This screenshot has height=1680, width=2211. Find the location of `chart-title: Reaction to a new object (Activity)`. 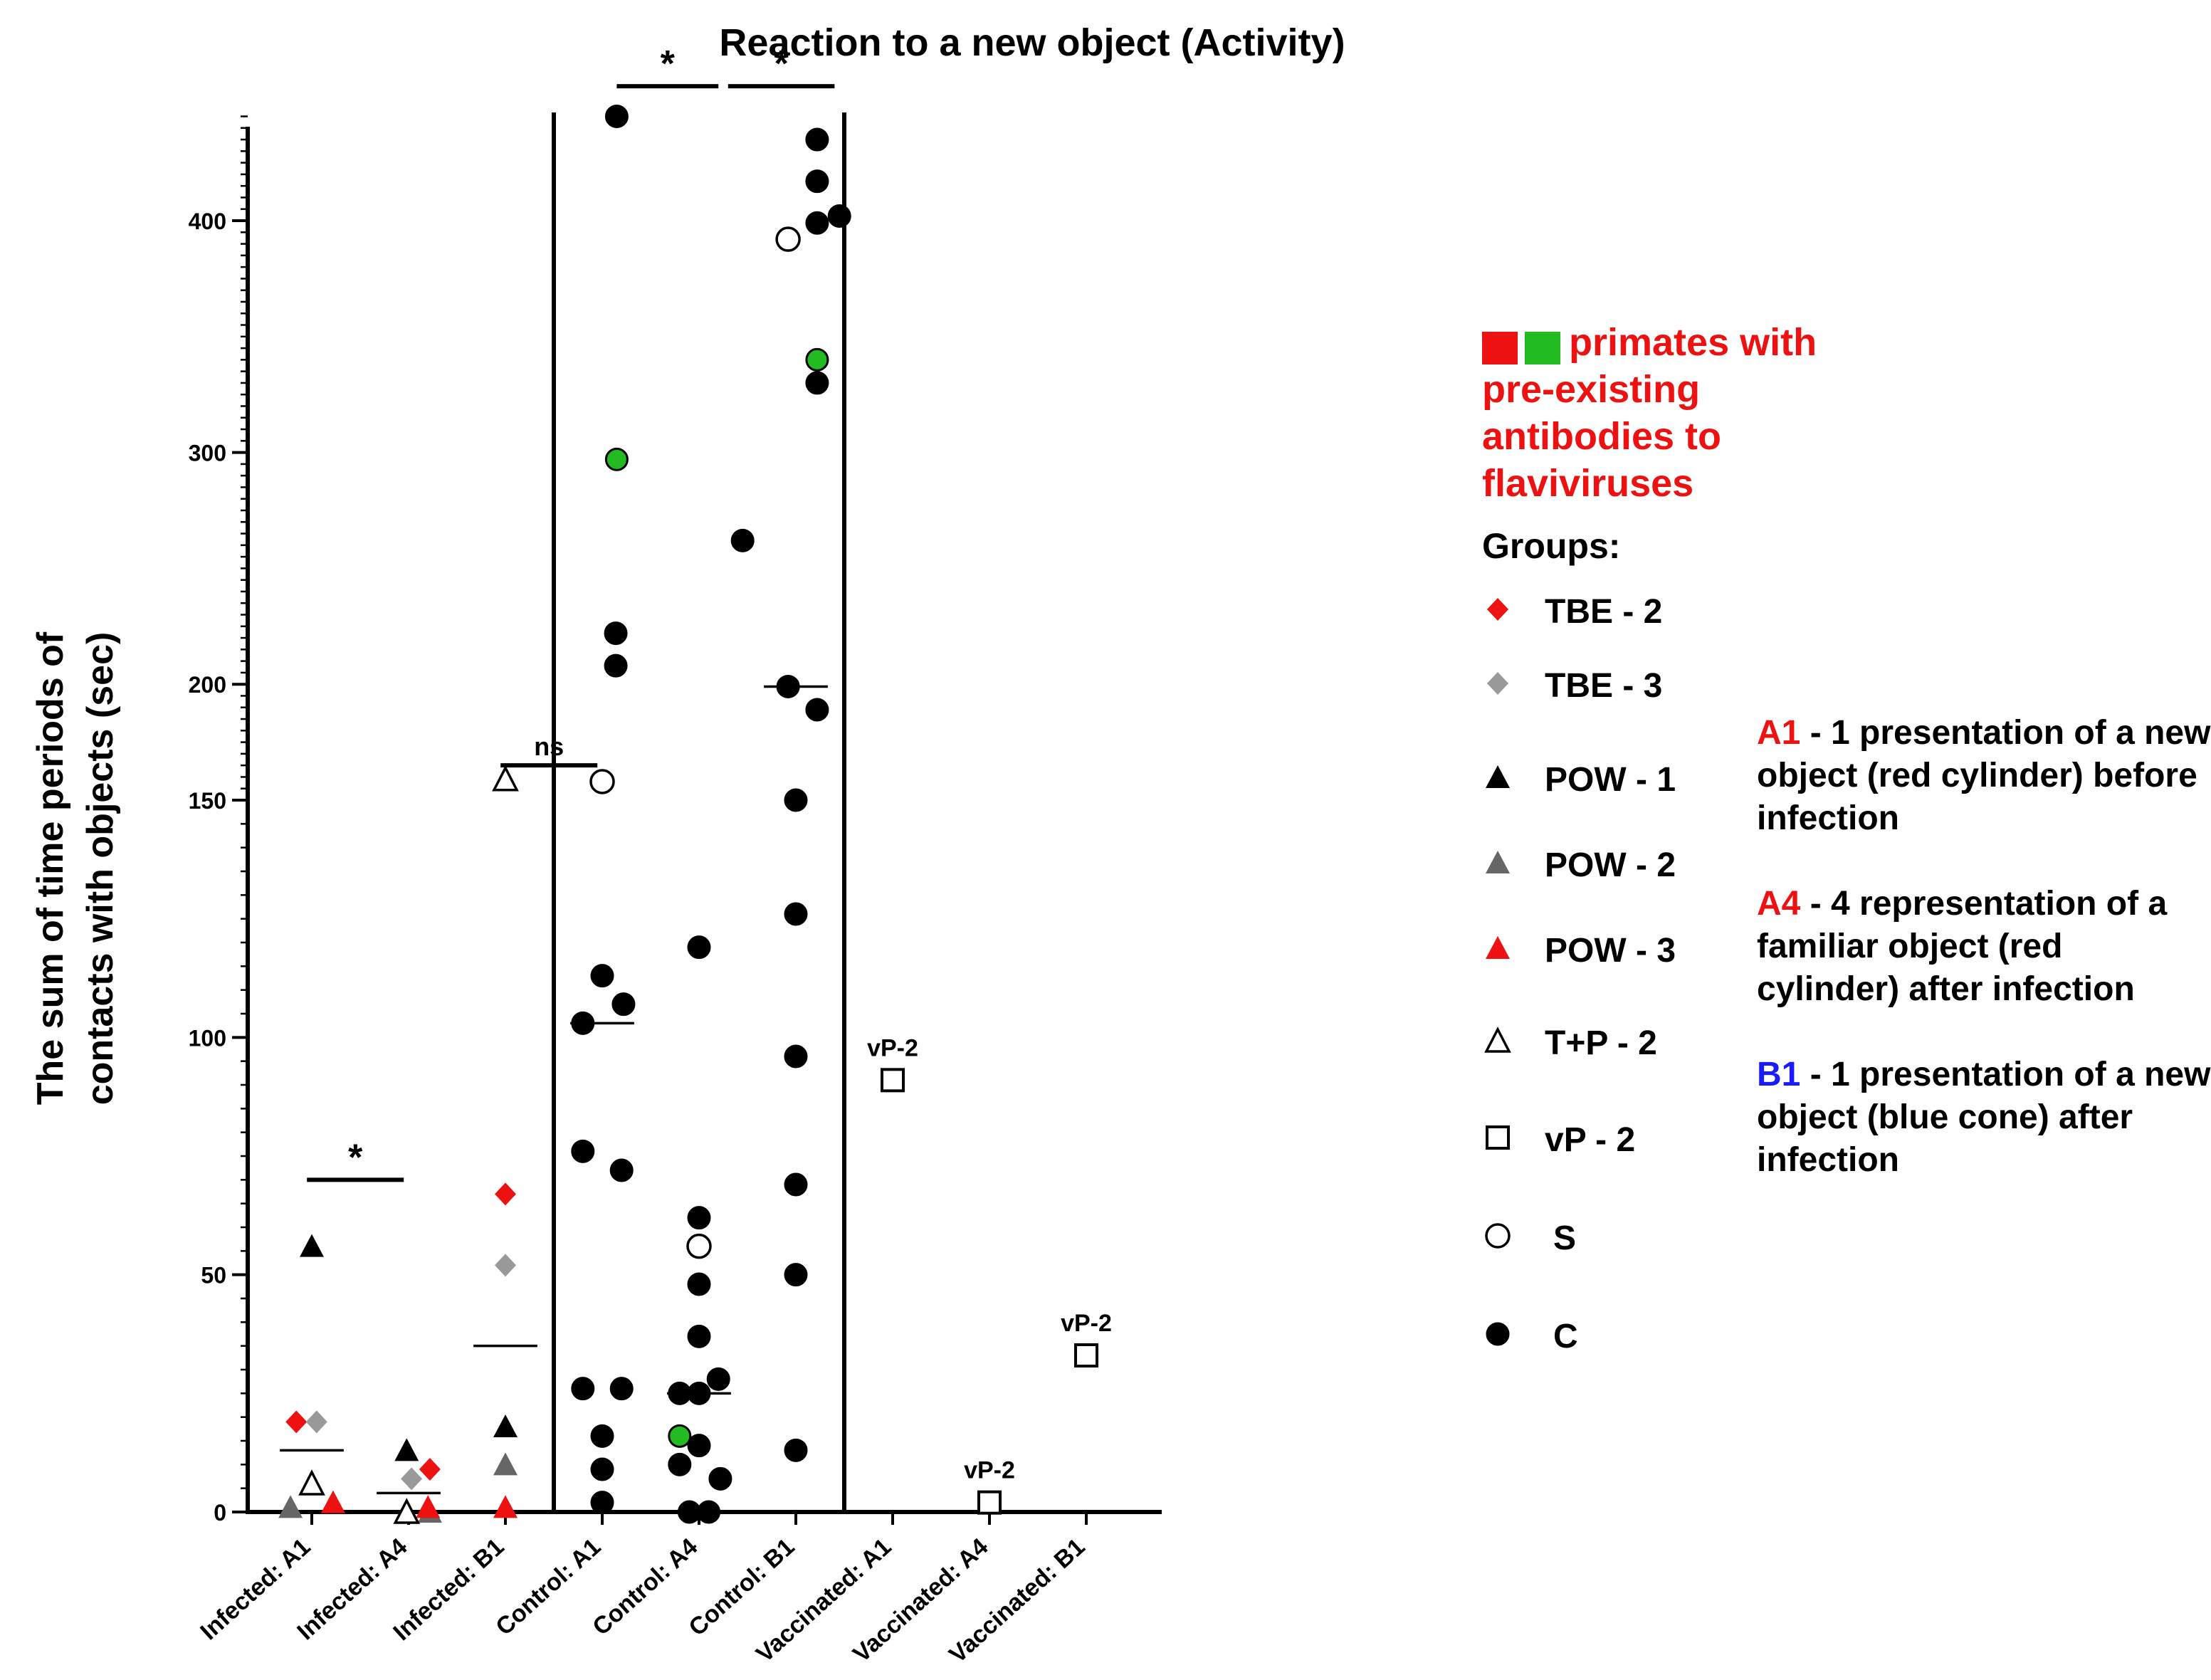

chart-title: Reaction to a new object (Activity) is located at coordinates (1032, 42).